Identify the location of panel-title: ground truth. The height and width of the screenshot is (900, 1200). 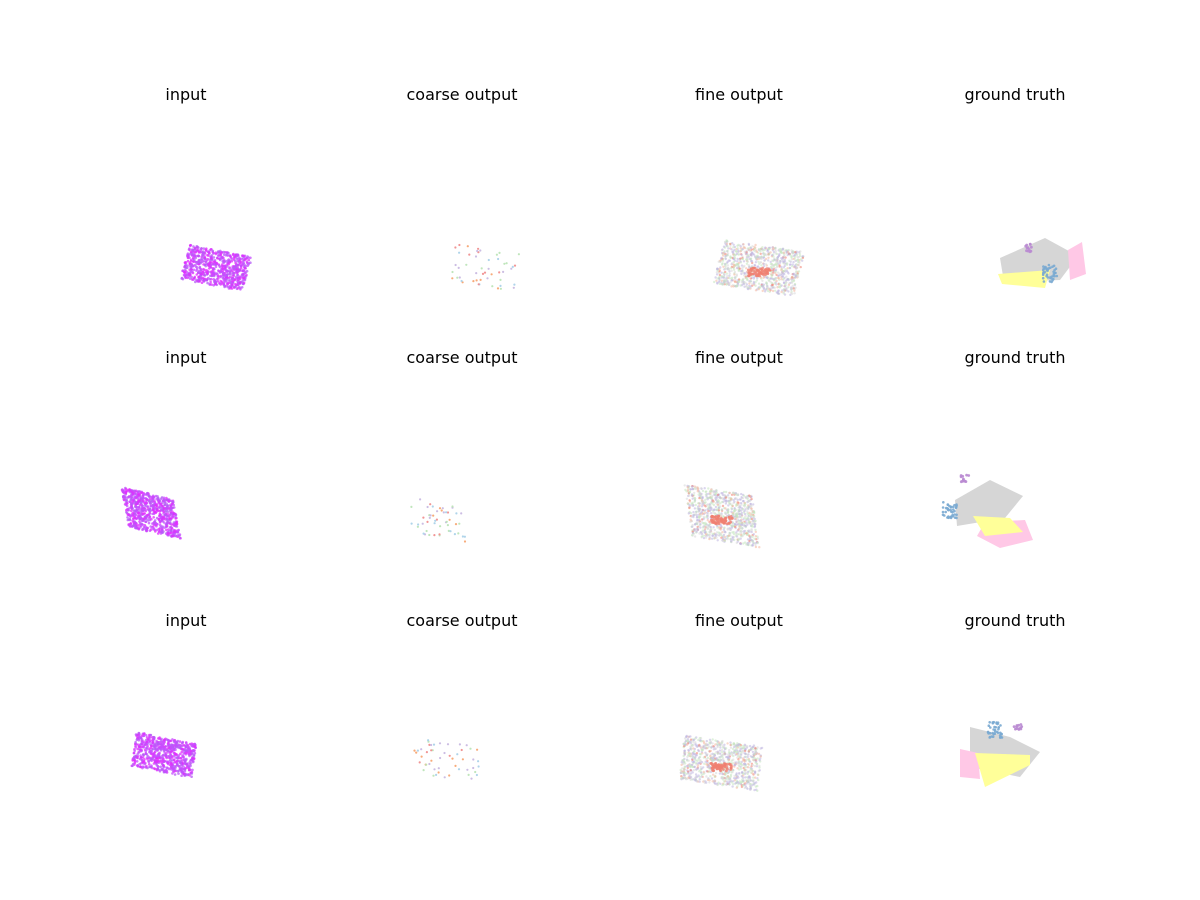
(1015, 94).